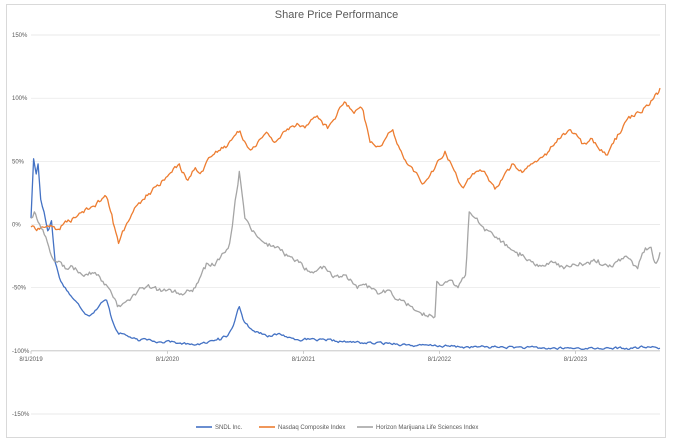 Image resolution: width=673 pixels, height=445 pixels. I want to click on y-tick-label: -50%, so click(19, 289).